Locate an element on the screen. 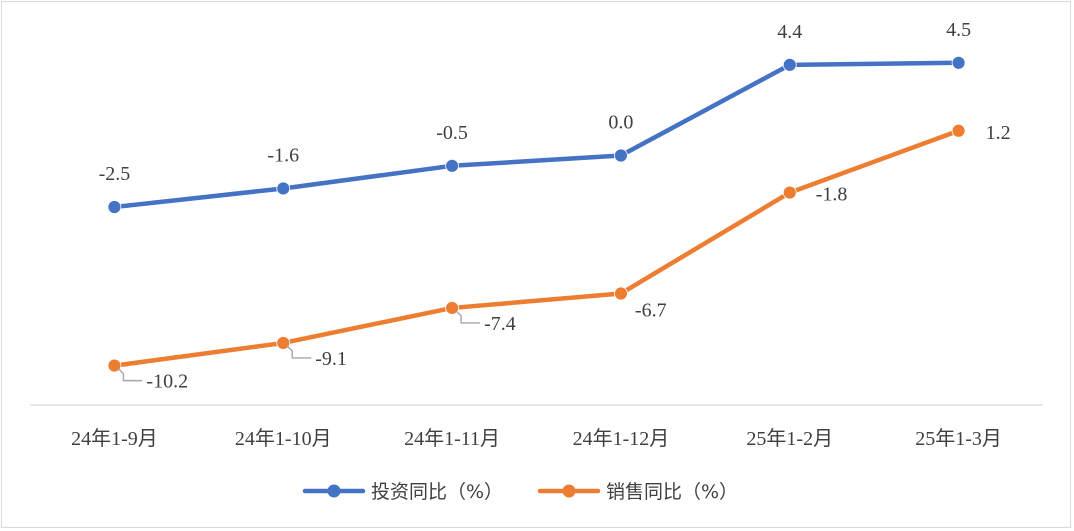 This screenshot has height=531, width=1074. x-tick-label: 24年1-12月 is located at coordinates (621, 438).